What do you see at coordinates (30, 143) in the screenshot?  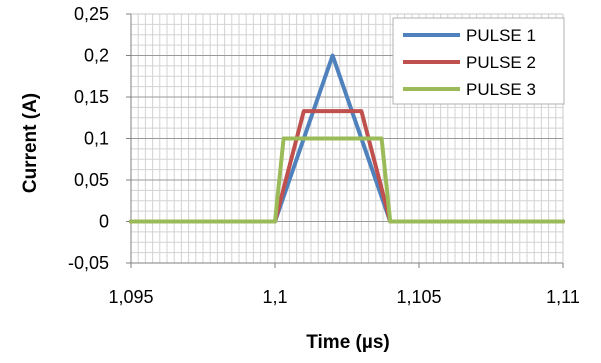 I see `y-axis-title: Current (A)` at bounding box center [30, 143].